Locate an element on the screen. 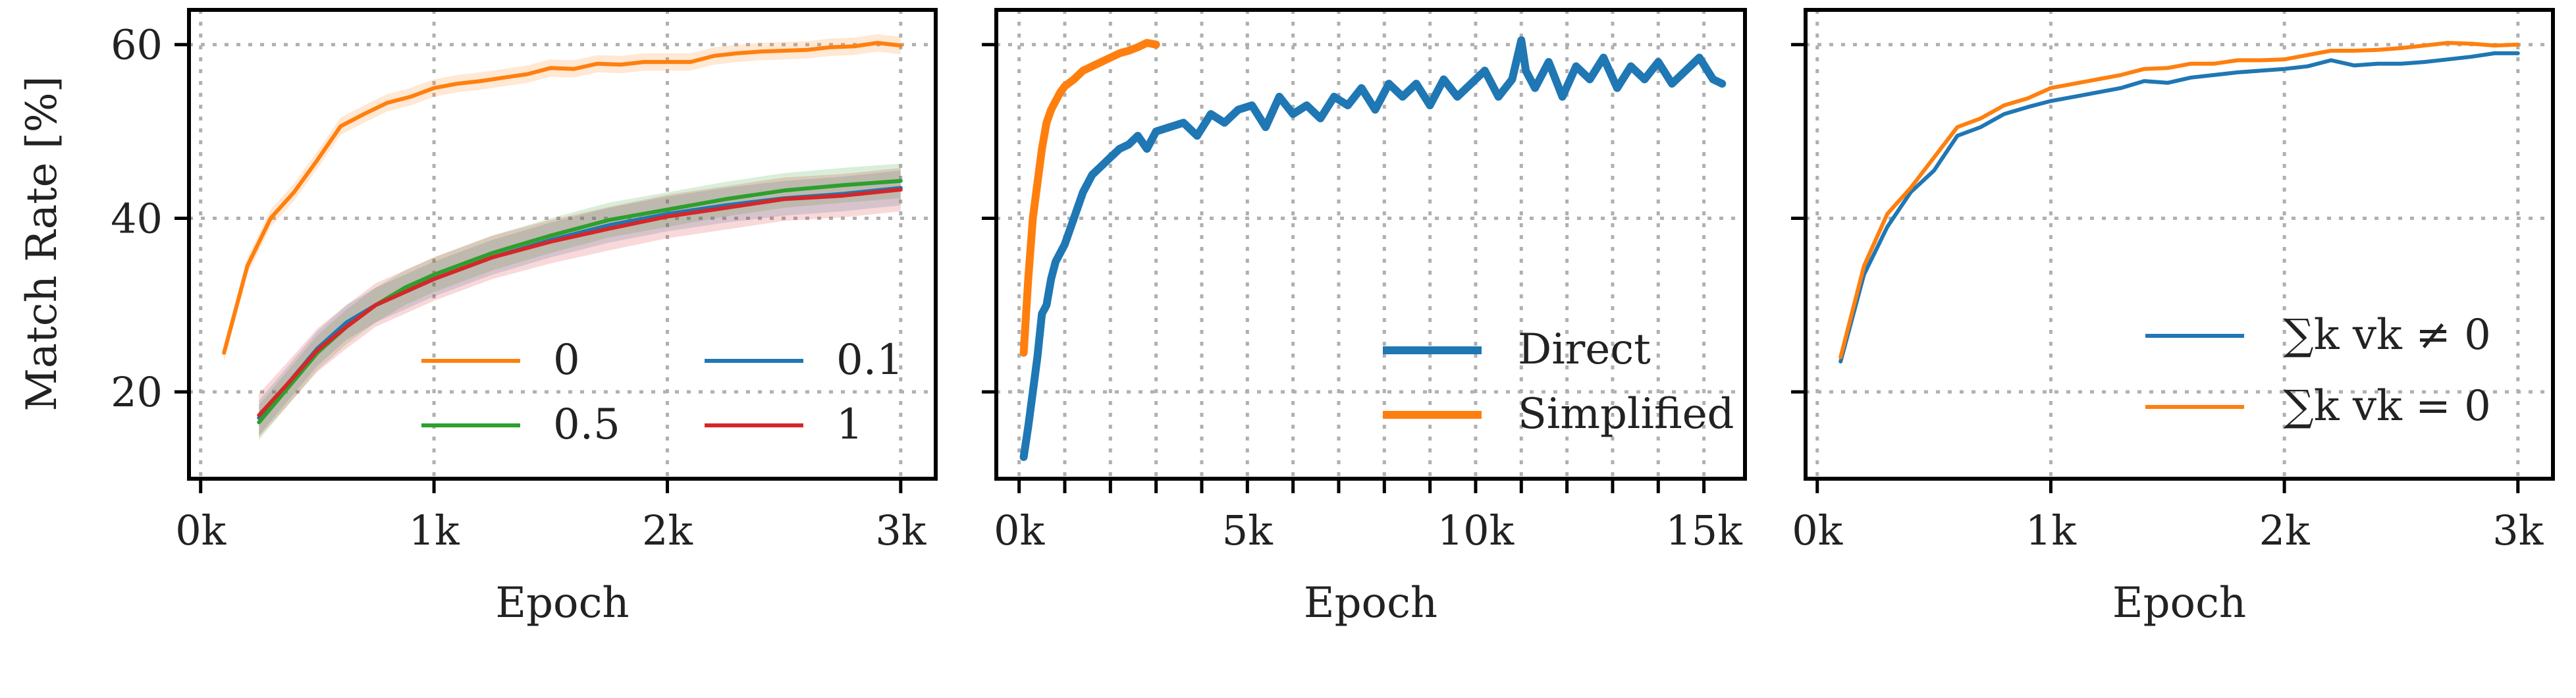  legend-label-0.1: 0.1 is located at coordinates (869, 361).